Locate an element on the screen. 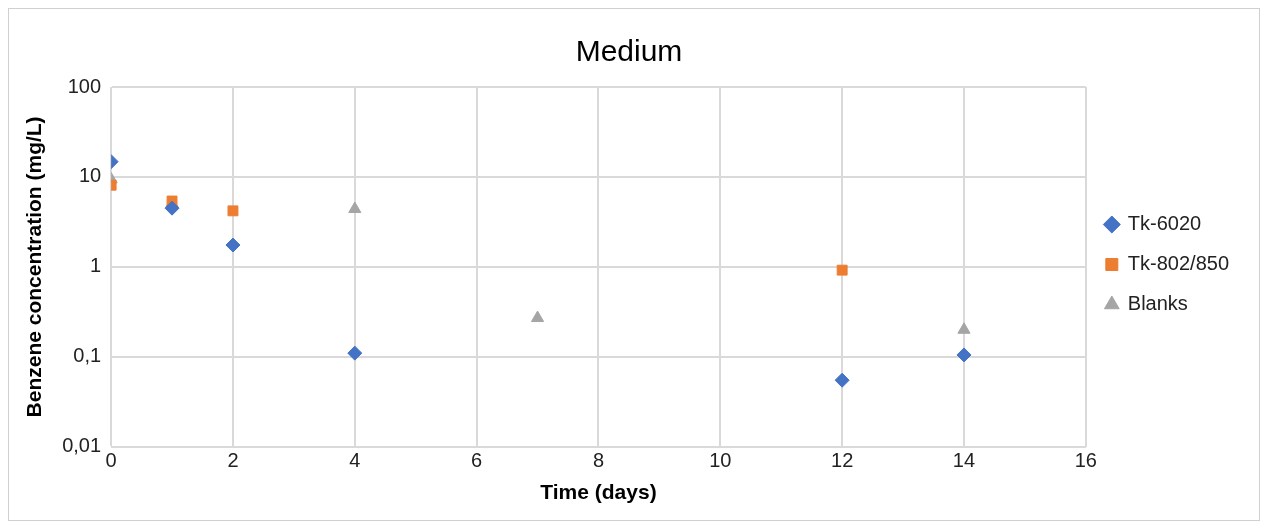 The image size is (1268, 529). x-tick-label: 14 is located at coordinates (964, 460).